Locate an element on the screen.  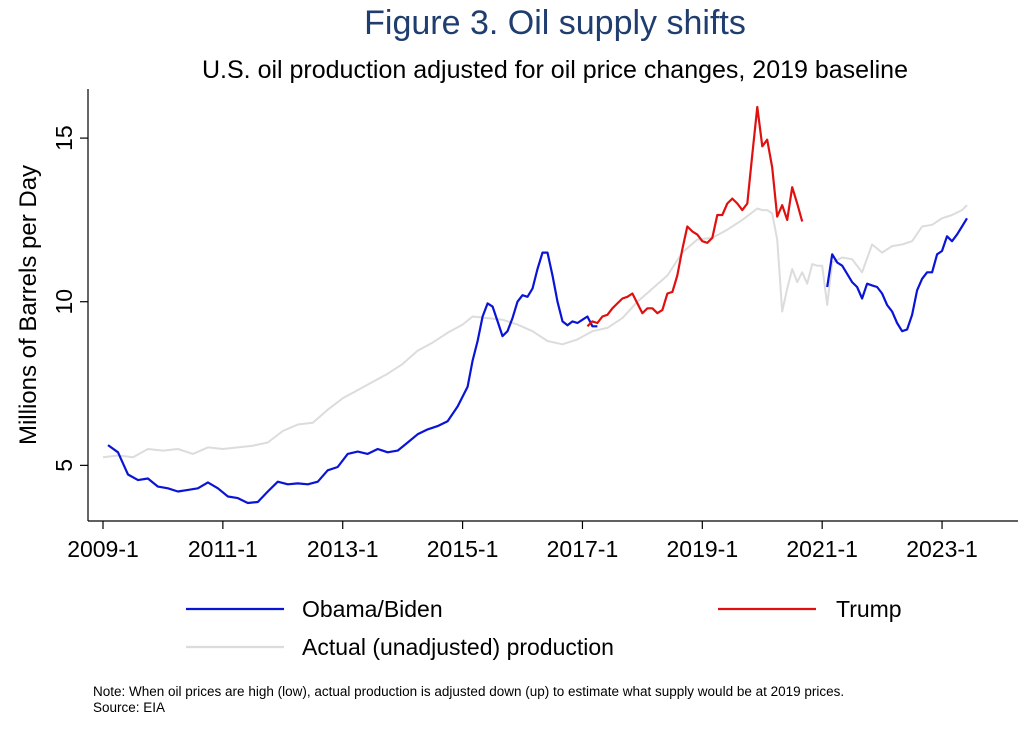
y-tick-label: 5 is located at coordinates (64, 465).